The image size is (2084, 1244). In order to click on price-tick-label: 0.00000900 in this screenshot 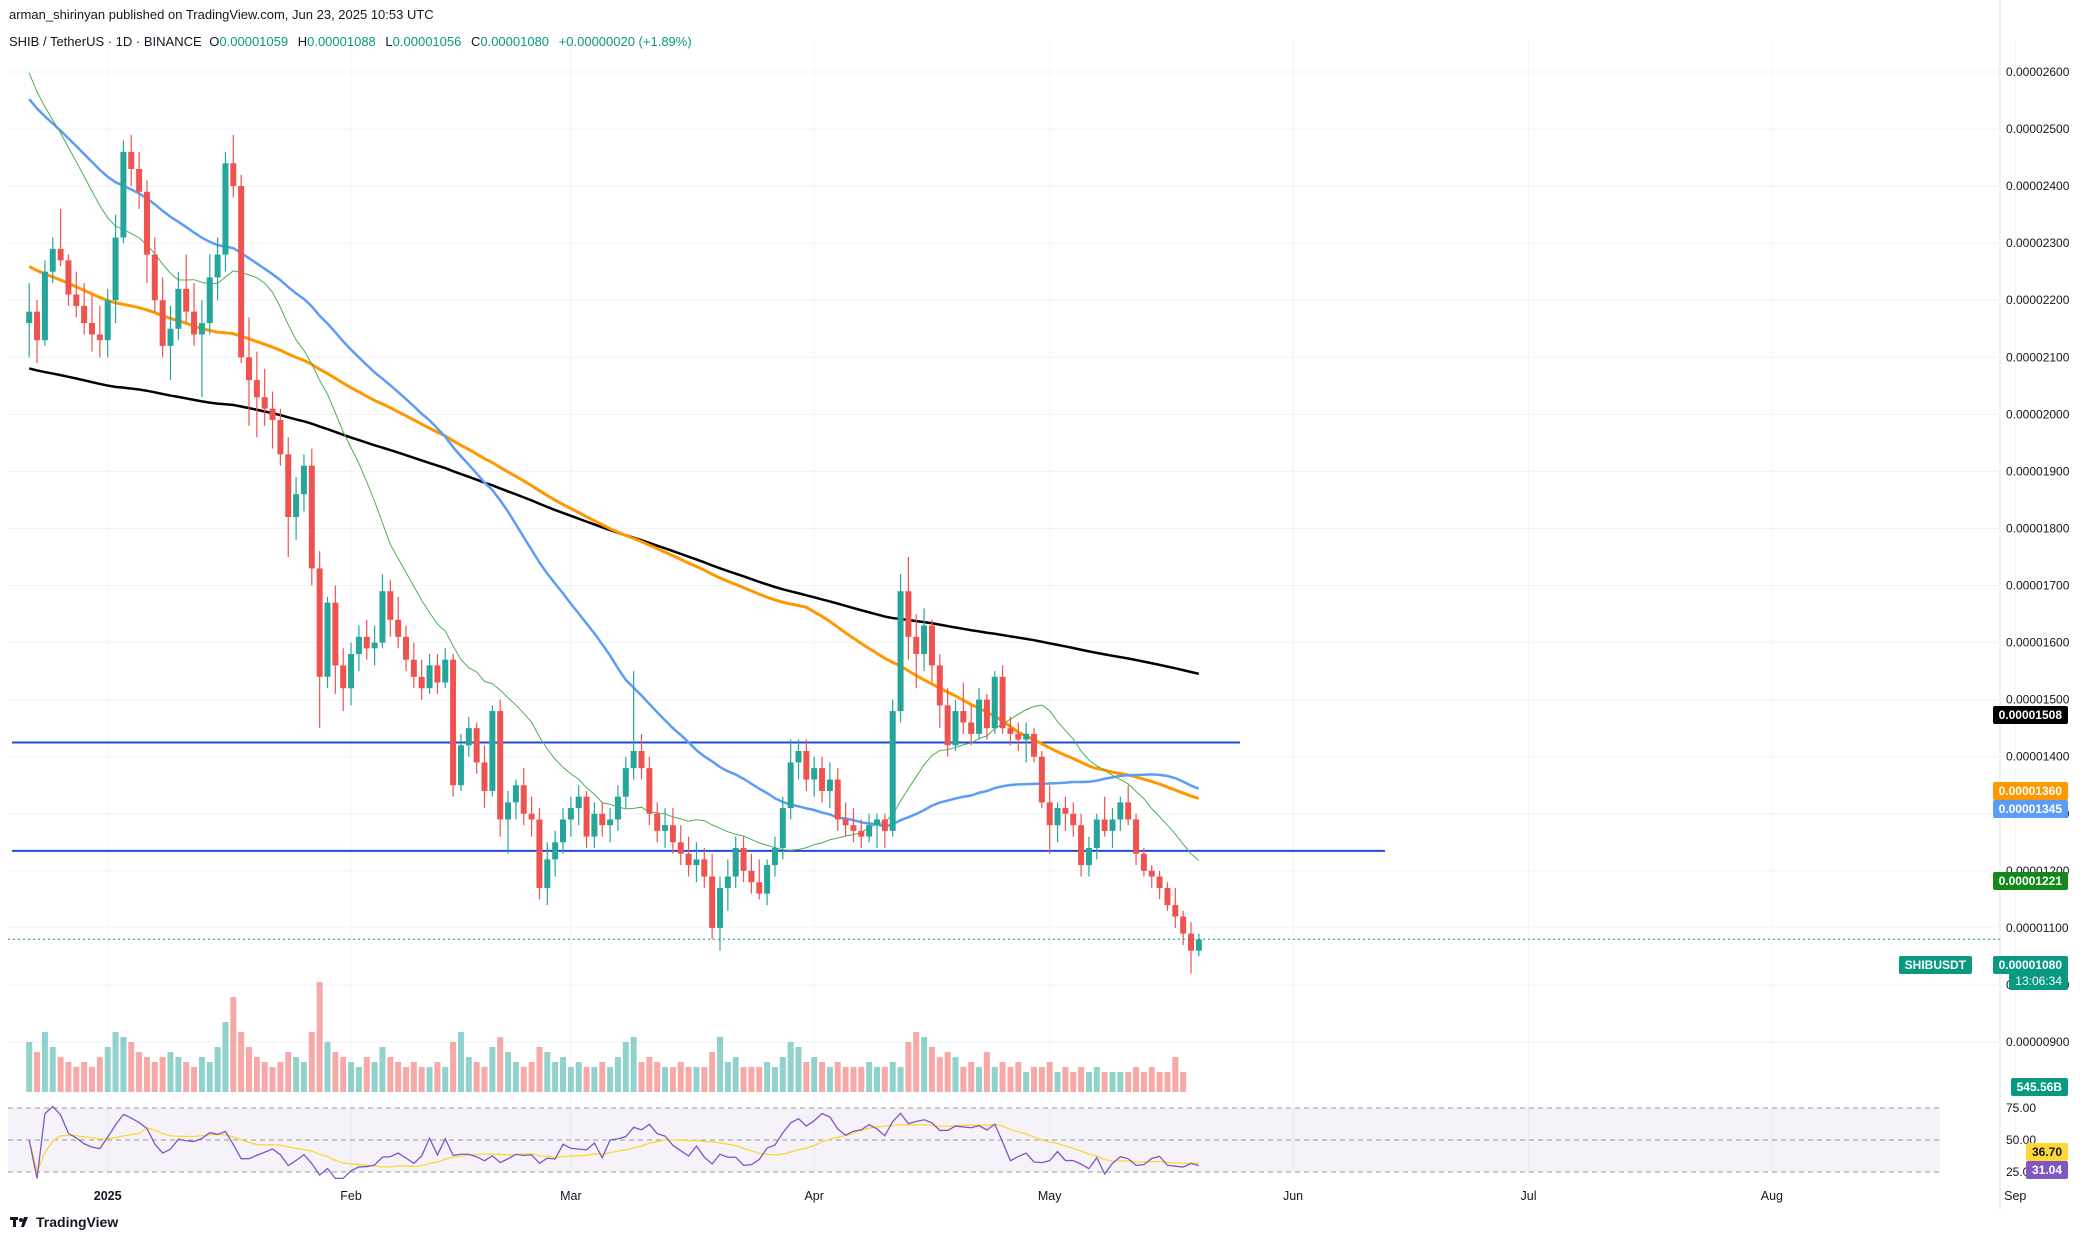, I will do `click(2038, 1042)`.